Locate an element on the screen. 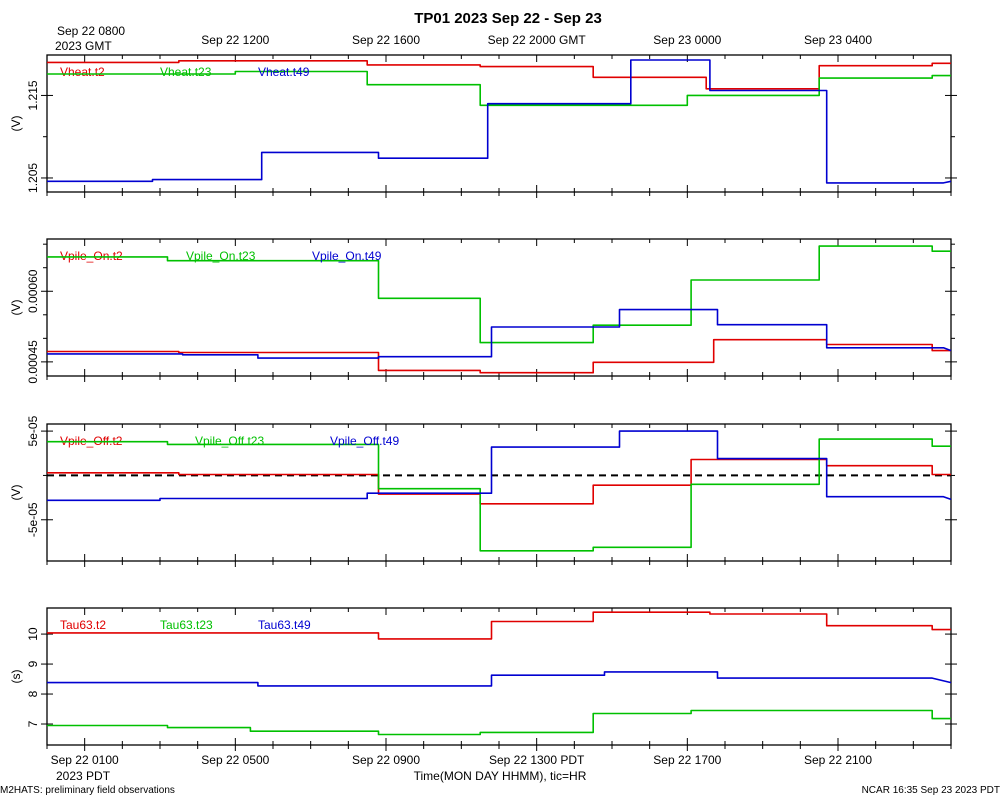 The height and width of the screenshot is (800, 1000). footer-right-note: NCAR 16:35 Sep 23 2023 PDT is located at coordinates (931, 790).